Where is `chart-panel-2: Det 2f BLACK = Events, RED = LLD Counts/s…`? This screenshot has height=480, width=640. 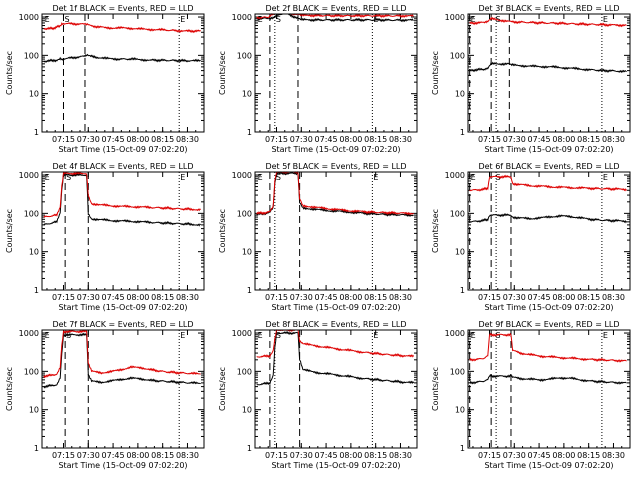
chart-panel-2: Det 2f BLACK = Events, RED = LLD Counts/s… is located at coordinates (318, 79).